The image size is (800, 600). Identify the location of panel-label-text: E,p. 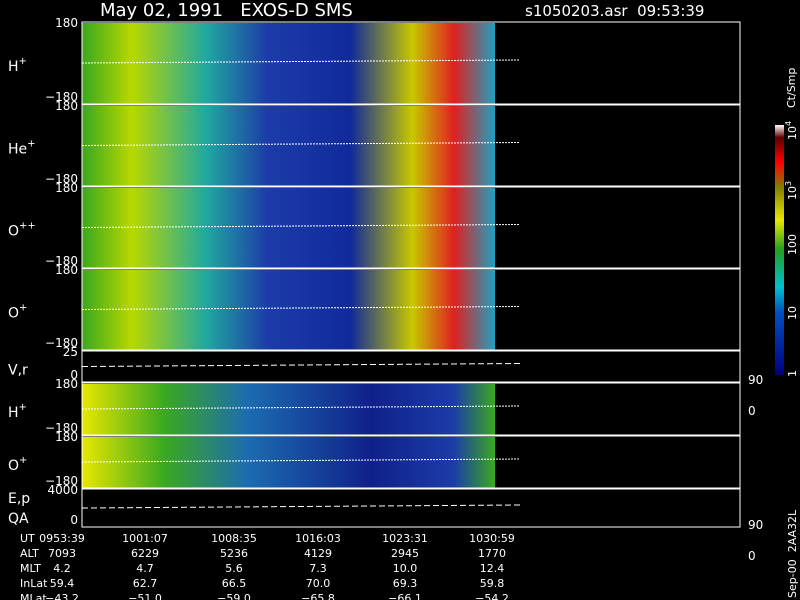
(19, 499).